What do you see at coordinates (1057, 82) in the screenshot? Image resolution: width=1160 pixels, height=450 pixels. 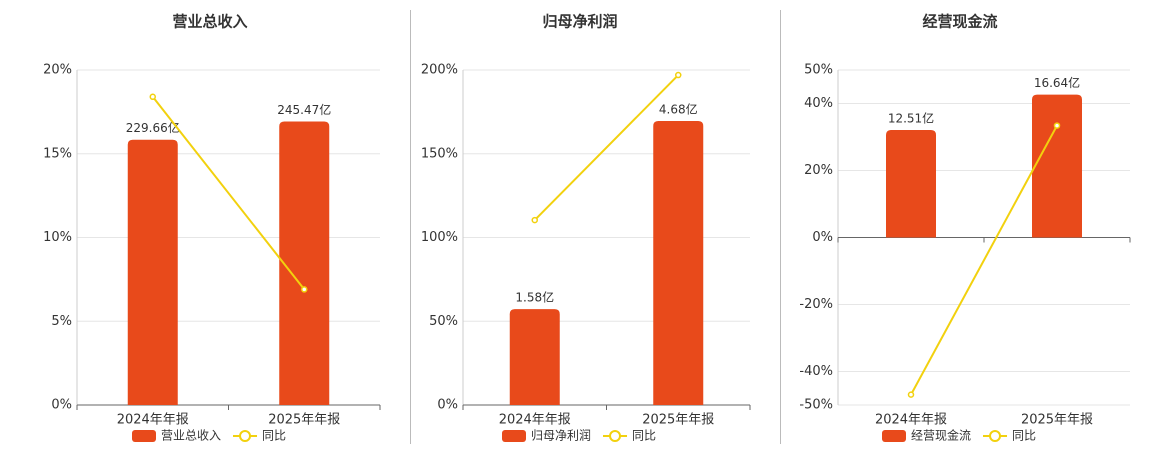 I see `bar-value-label: 16.64亿` at bounding box center [1057, 82].